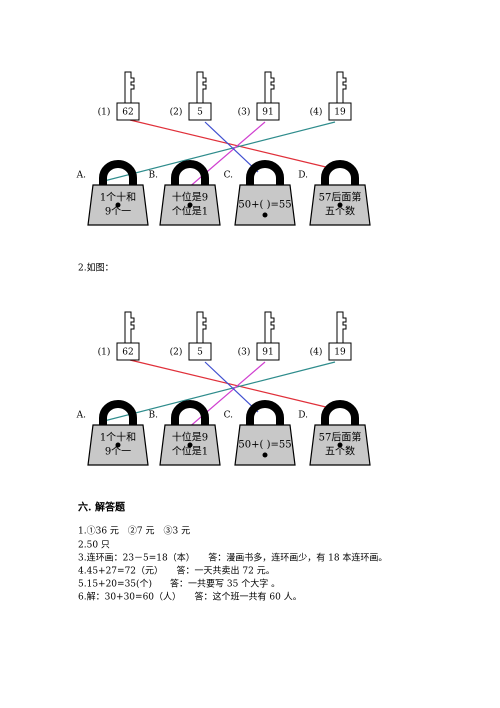  What do you see at coordinates (176, 571) in the screenshot?
I see `answer-line: 4.45+27=72（元） 答：一天共卖出 72 元。` at bounding box center [176, 571].